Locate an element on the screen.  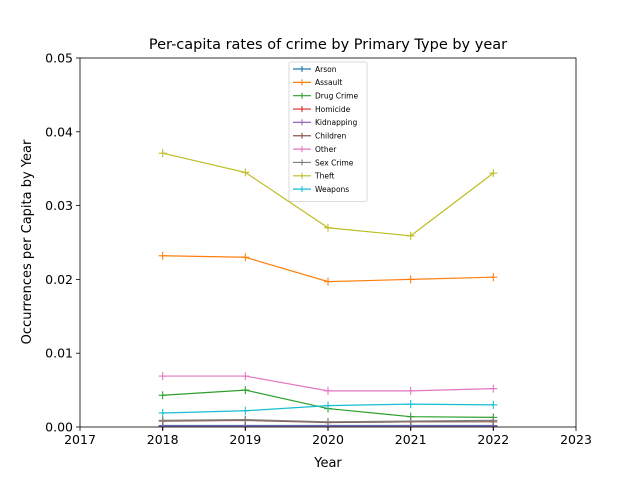
legend-label: Homicide is located at coordinates (333, 109).